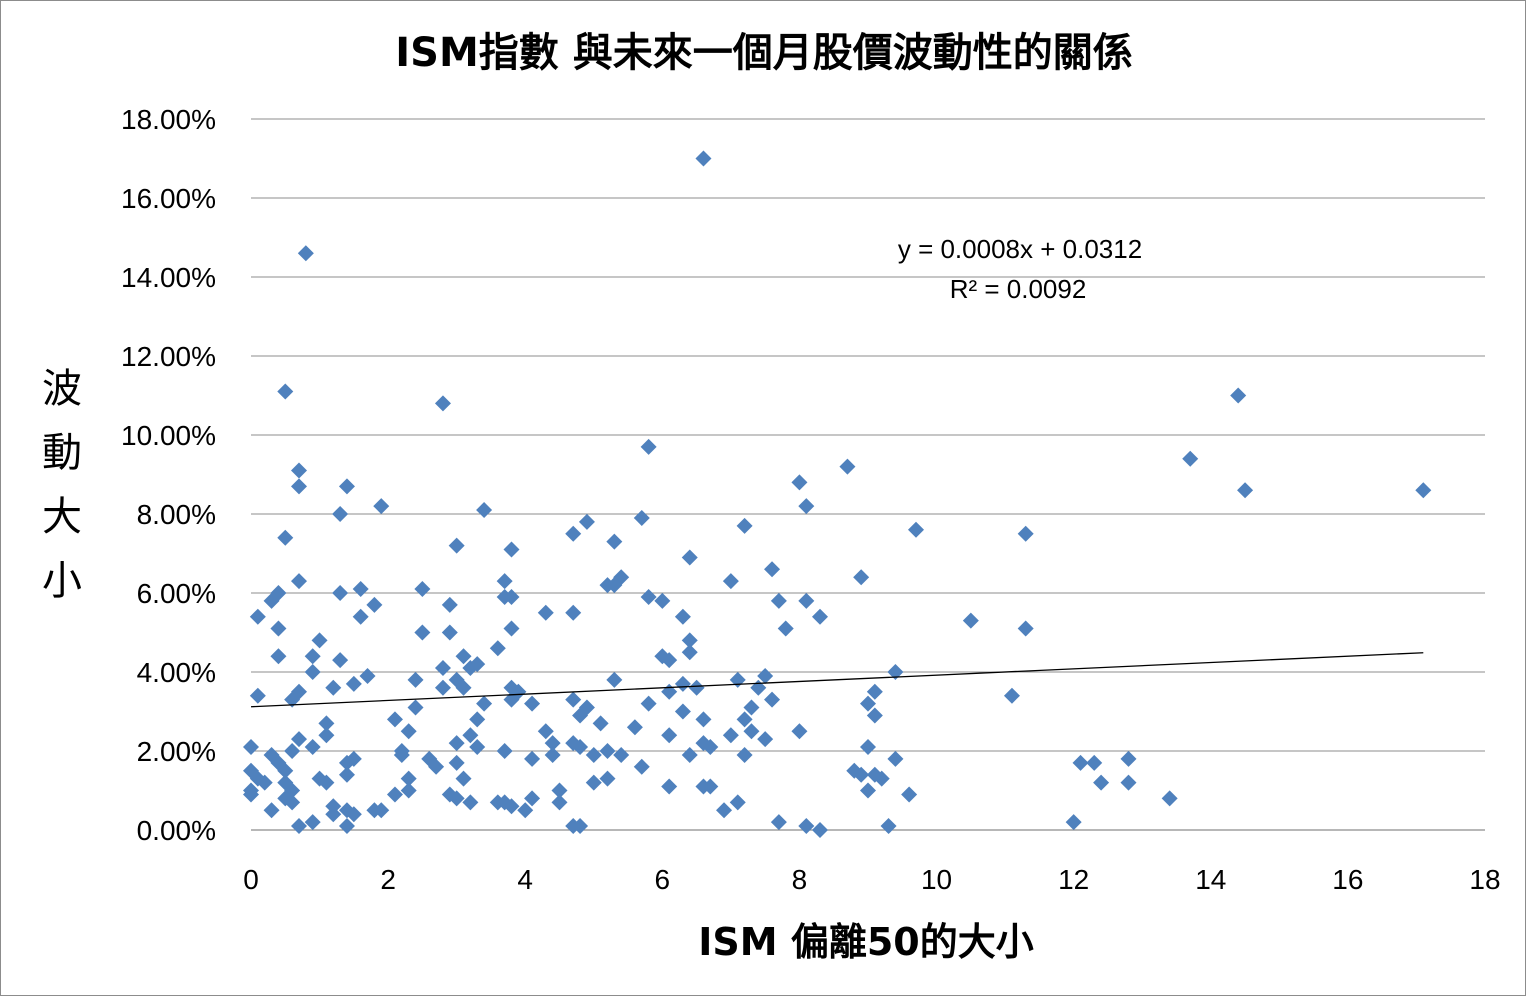 This screenshot has height=998, width=1528. I want to click on x-tick-label: 16, so click(1347, 879).